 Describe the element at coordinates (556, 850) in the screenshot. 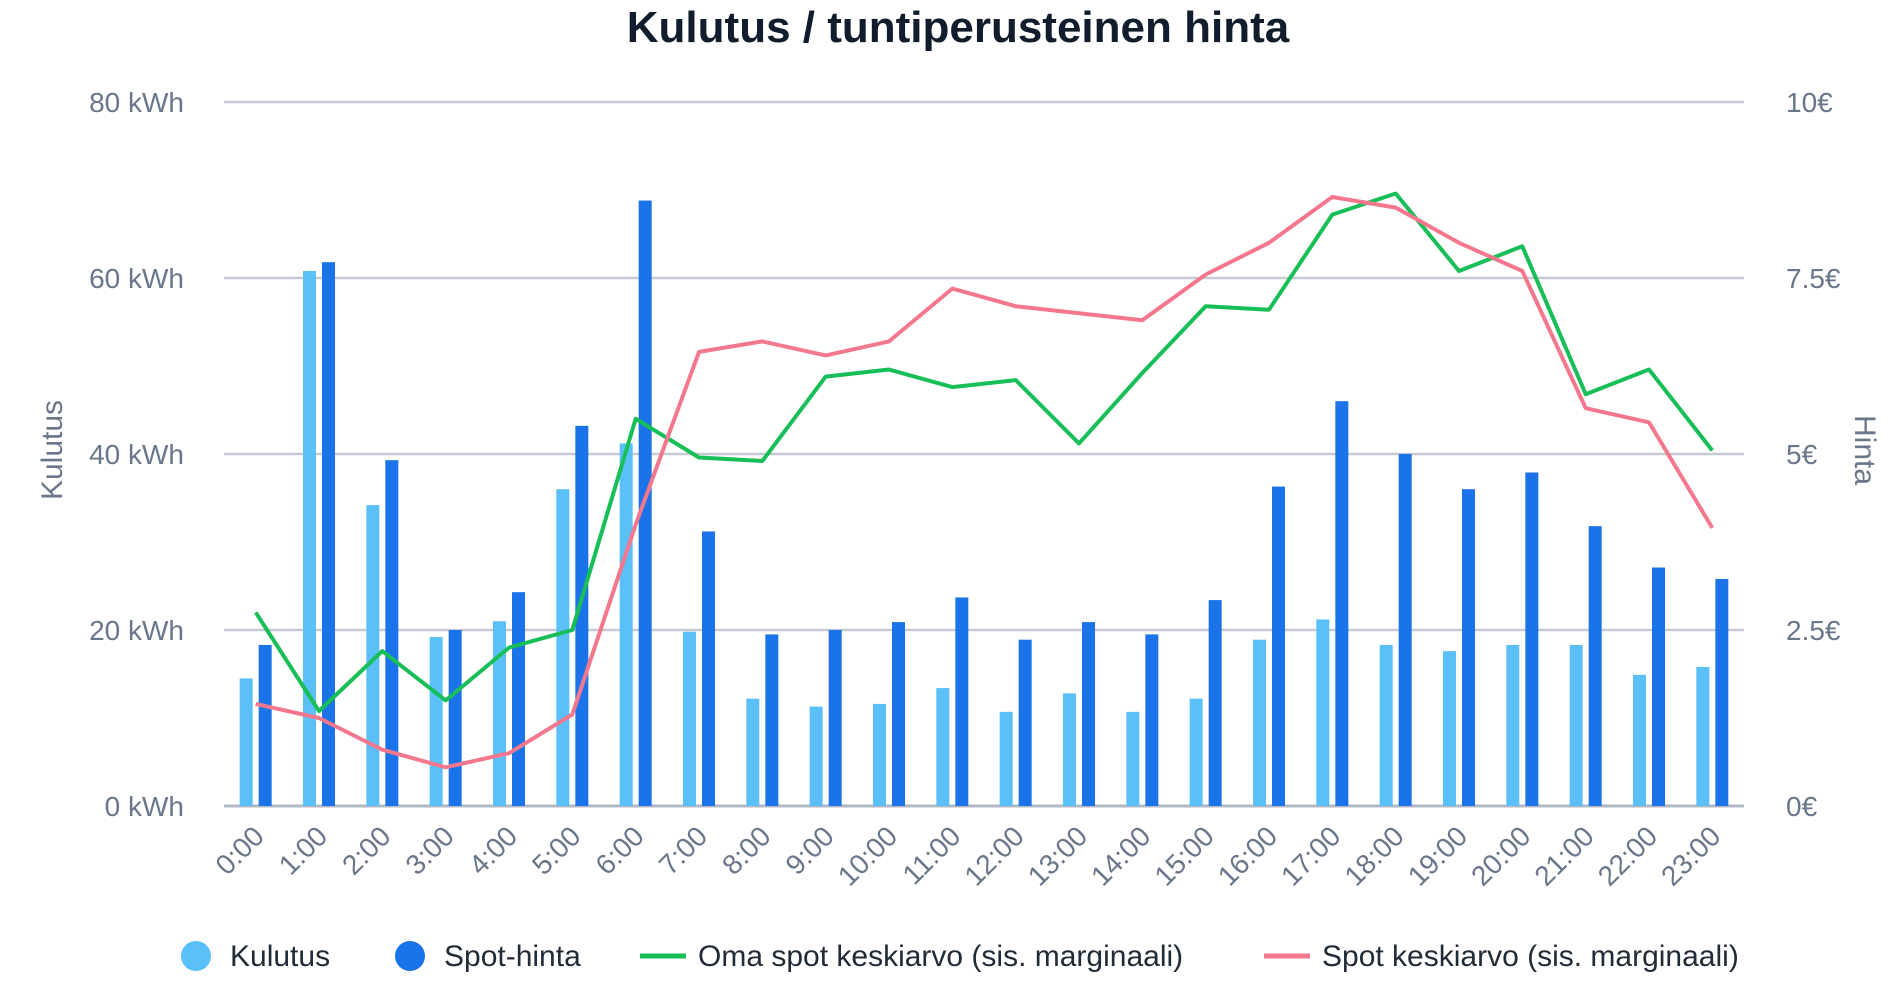

I see `x-tick-label: 5:00` at that location.